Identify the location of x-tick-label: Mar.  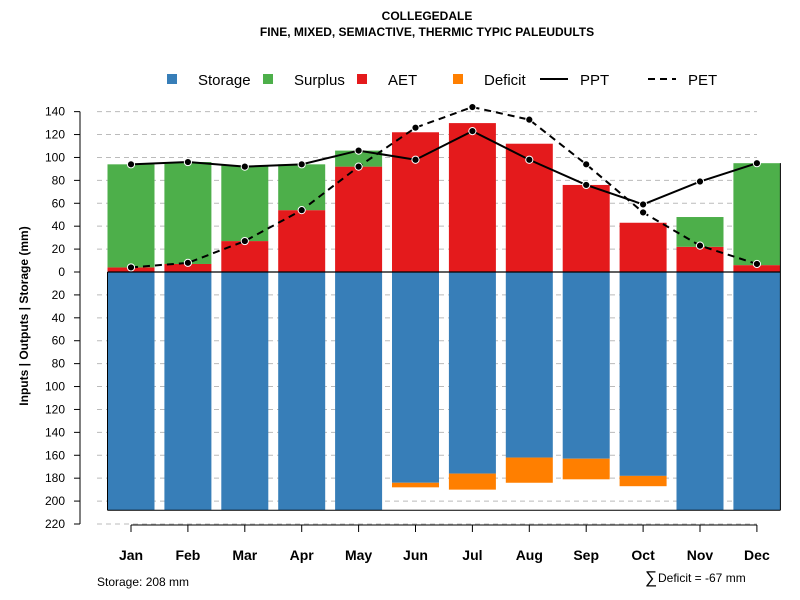
(244, 555).